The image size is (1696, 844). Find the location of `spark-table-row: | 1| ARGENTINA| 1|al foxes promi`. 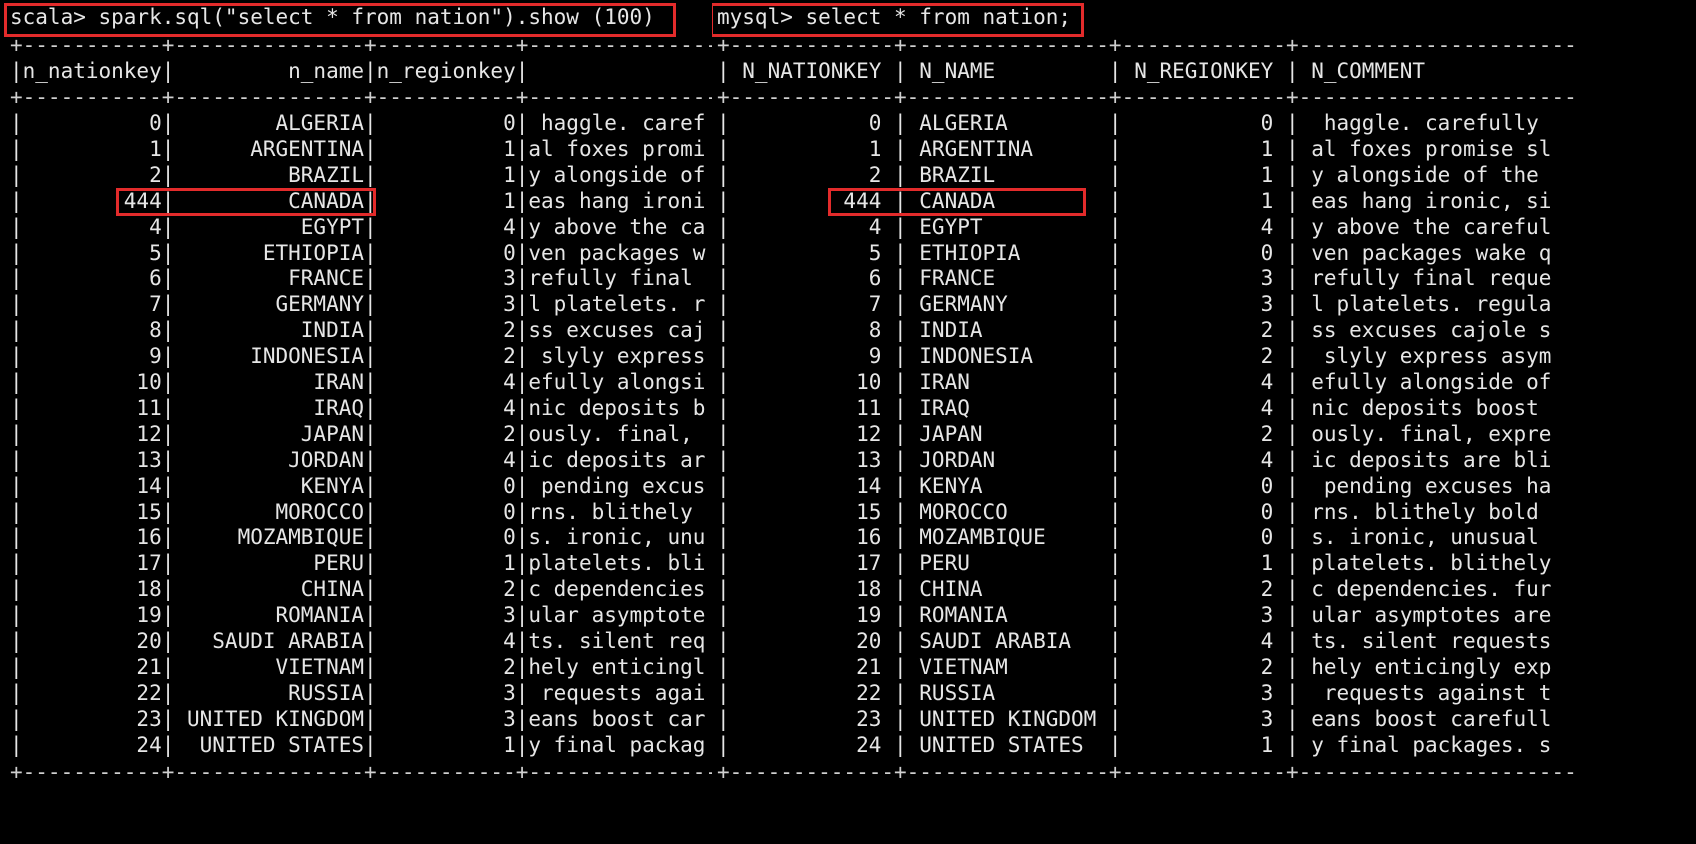

spark-table-row: | 1| ARGENTINA| 1|al foxes promi is located at coordinates (358, 148).